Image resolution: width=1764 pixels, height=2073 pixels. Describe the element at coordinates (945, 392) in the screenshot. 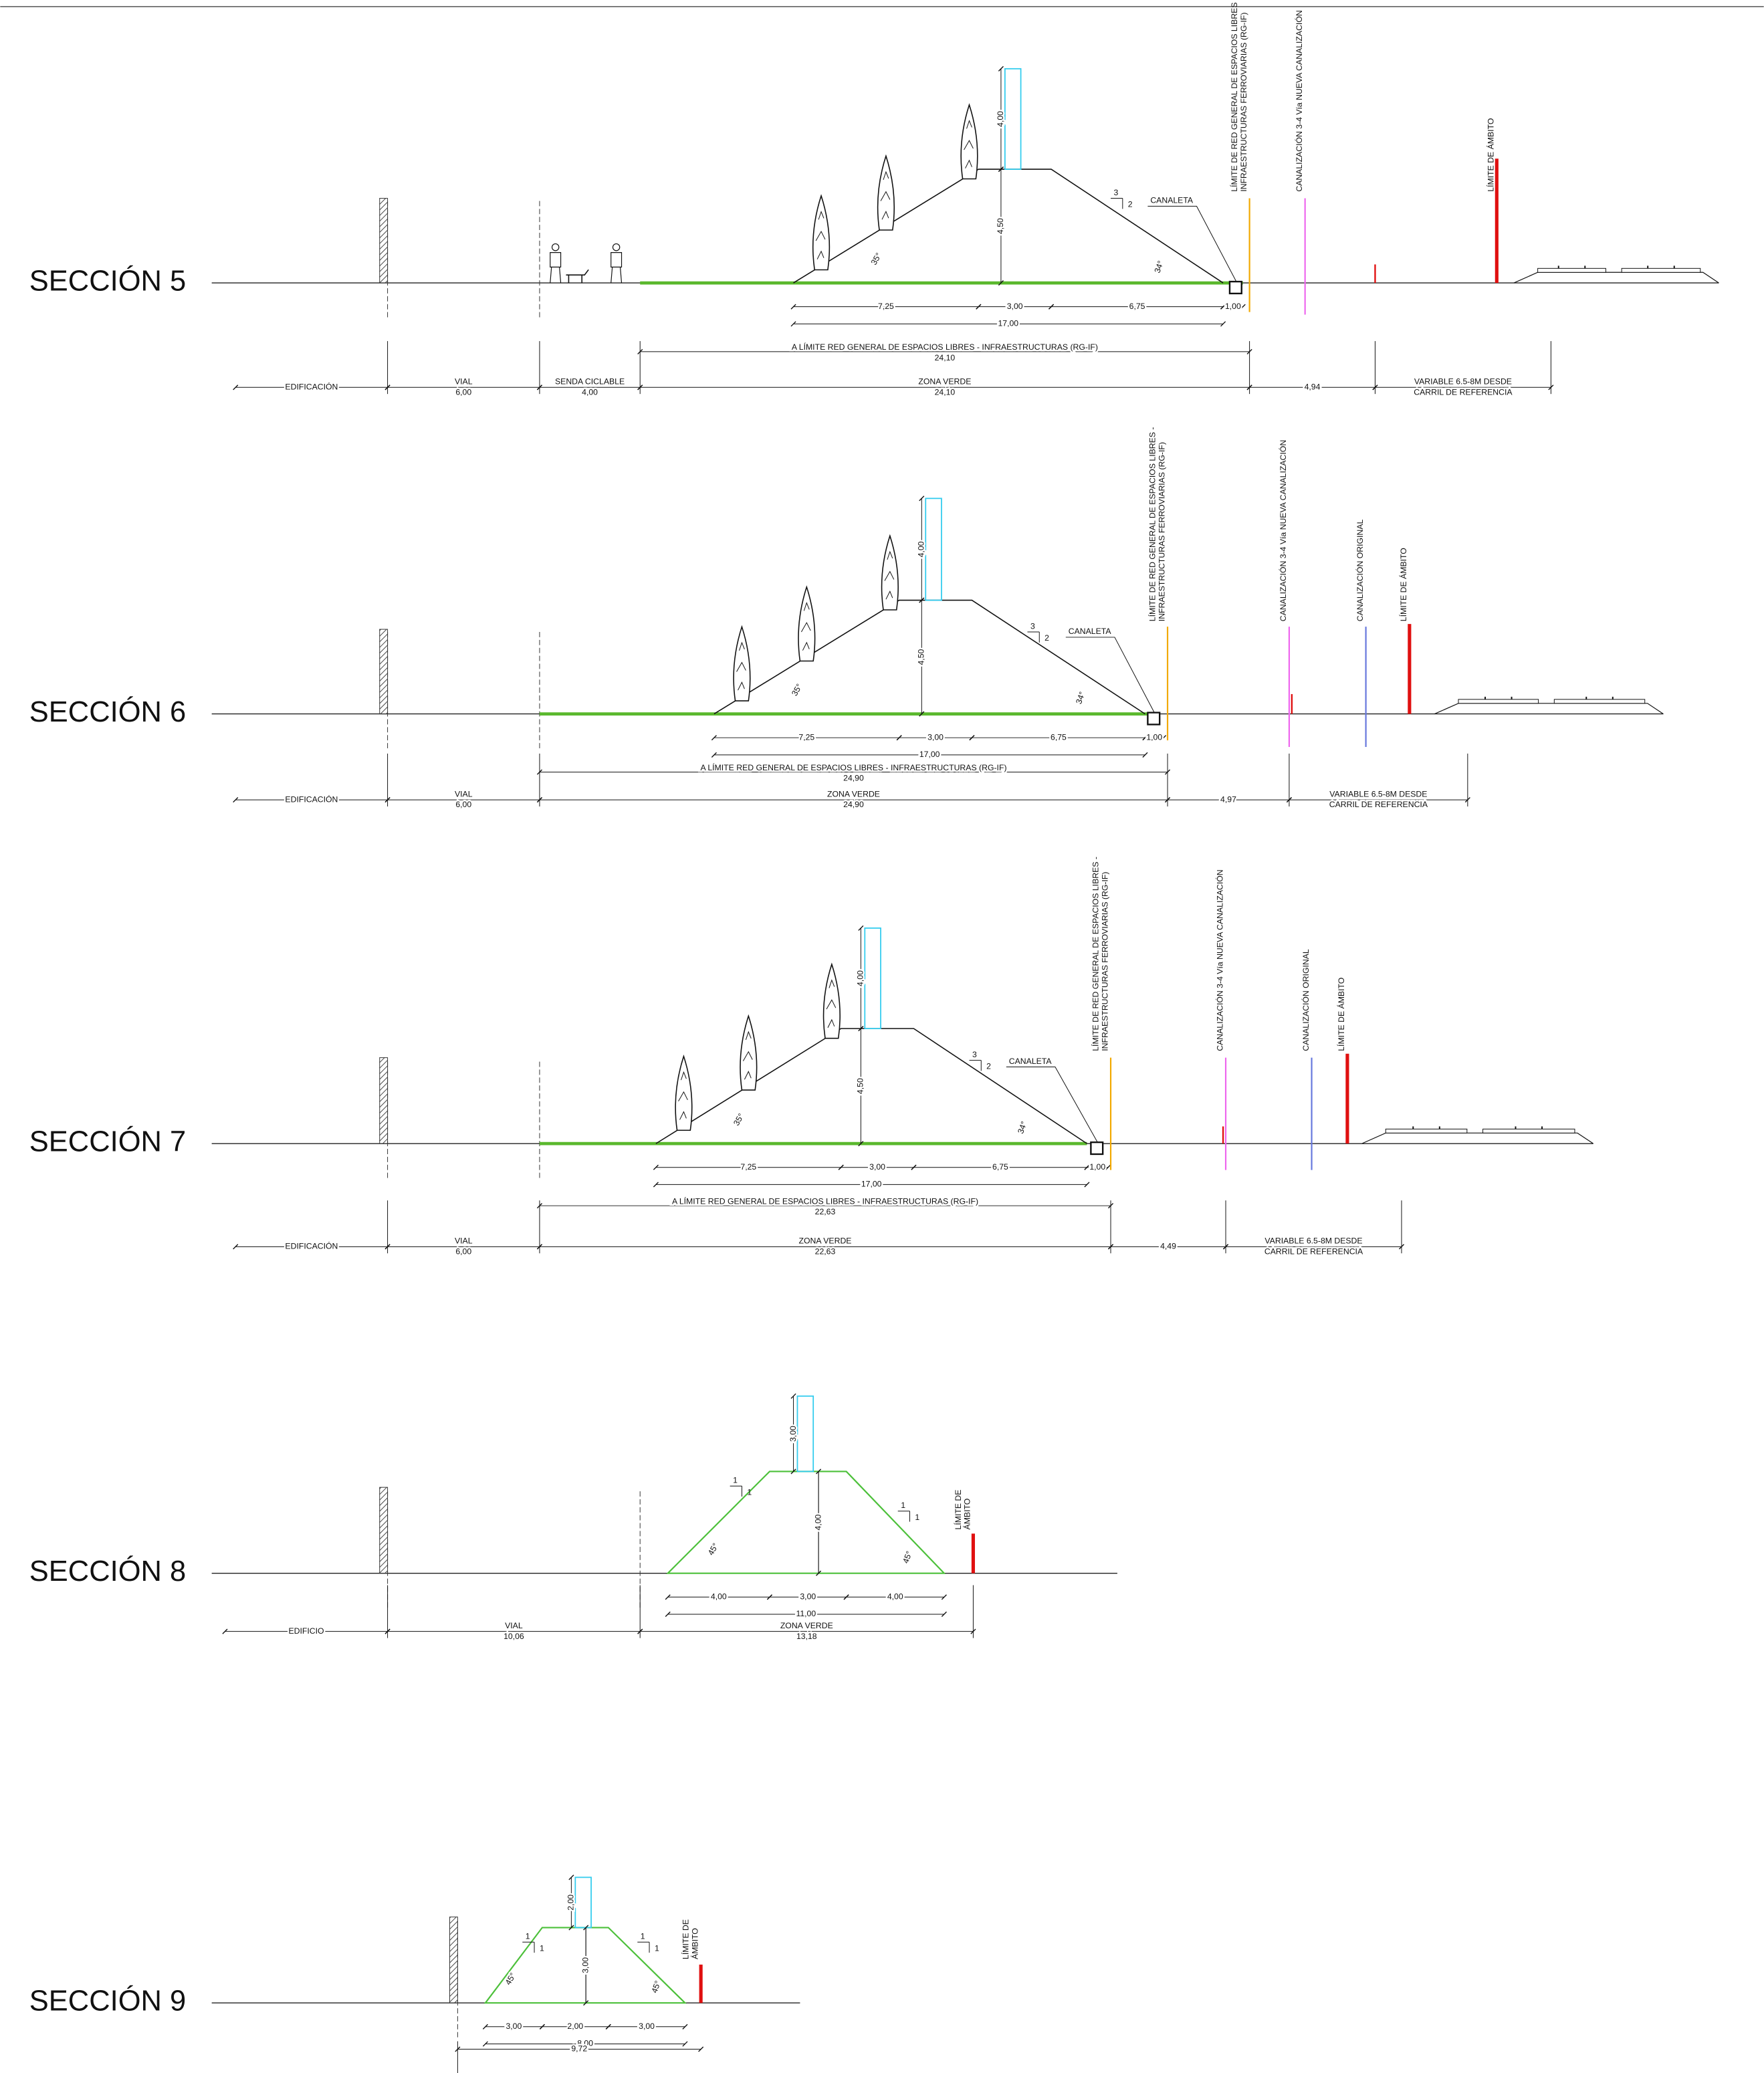

I see `zone-label: 24,10` at that location.